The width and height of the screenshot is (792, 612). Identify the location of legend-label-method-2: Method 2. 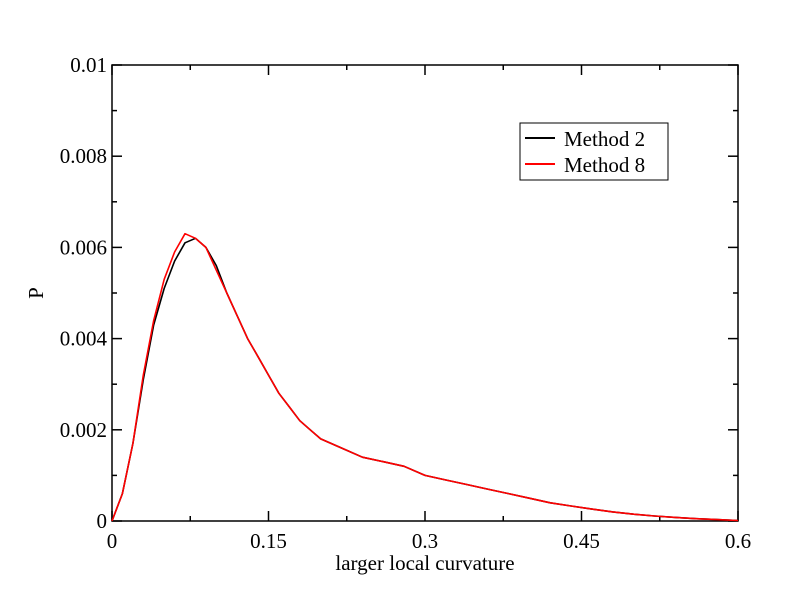
(604, 139).